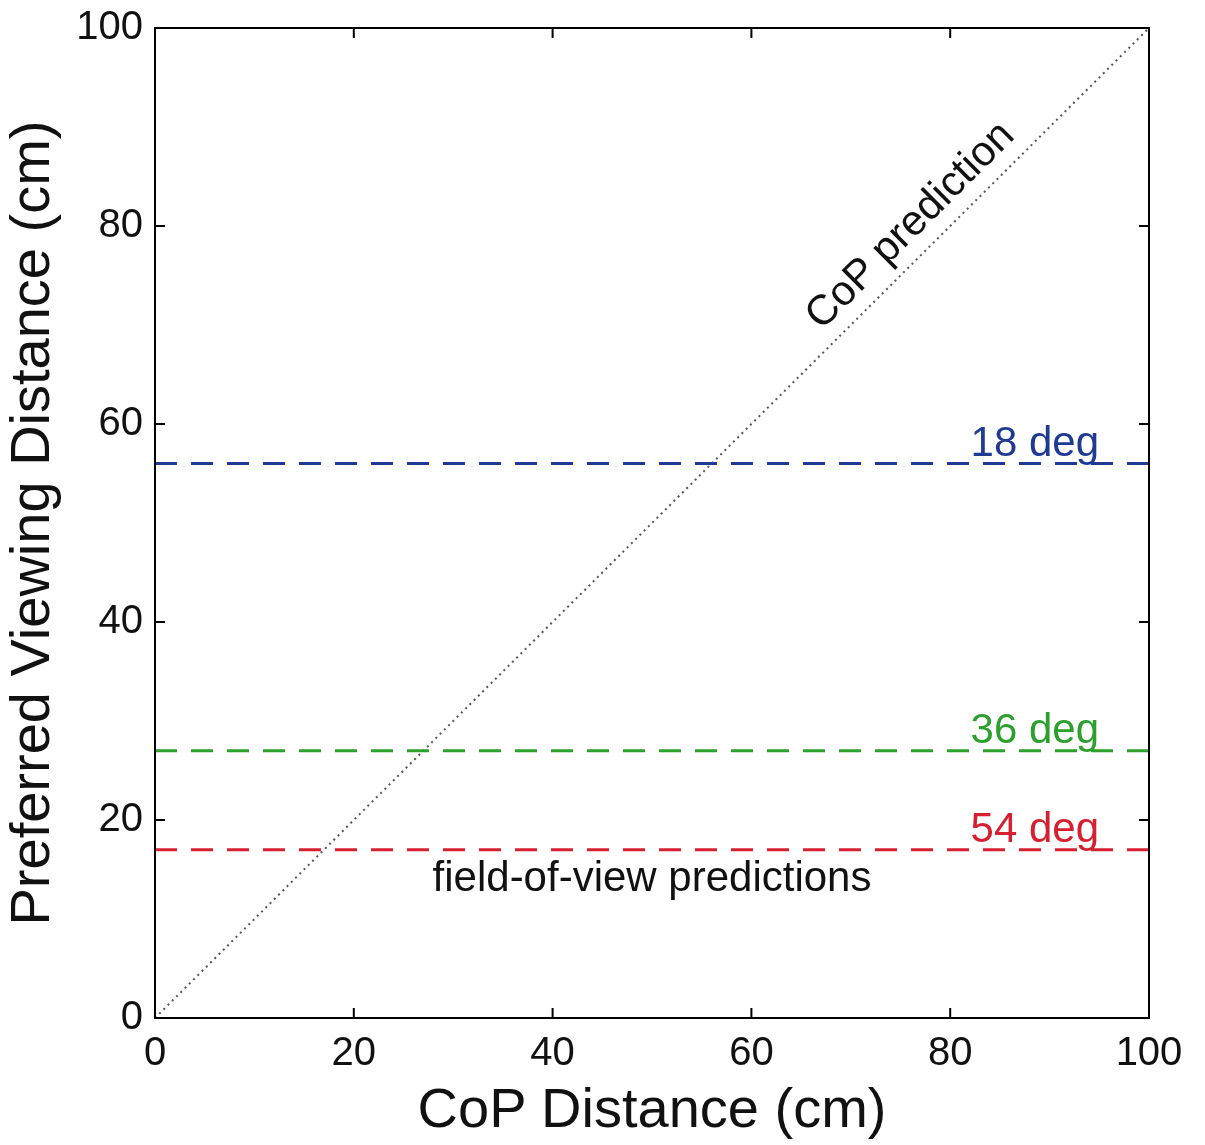  What do you see at coordinates (1034, 442) in the screenshot?
I see `ref-line-label: 18 deg` at bounding box center [1034, 442].